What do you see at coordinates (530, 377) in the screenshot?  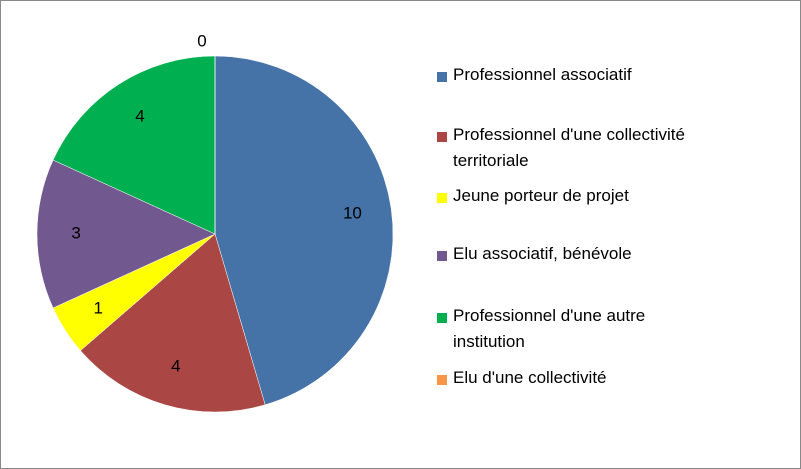 I see `legend-label: Elu d'une collectivité` at bounding box center [530, 377].